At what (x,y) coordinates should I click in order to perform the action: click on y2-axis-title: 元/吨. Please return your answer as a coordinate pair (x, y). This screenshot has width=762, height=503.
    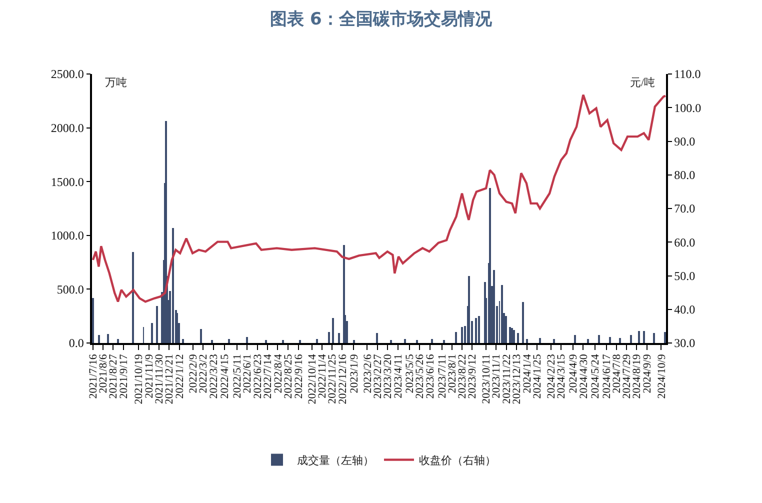
    Looking at the image, I should click on (643, 82).